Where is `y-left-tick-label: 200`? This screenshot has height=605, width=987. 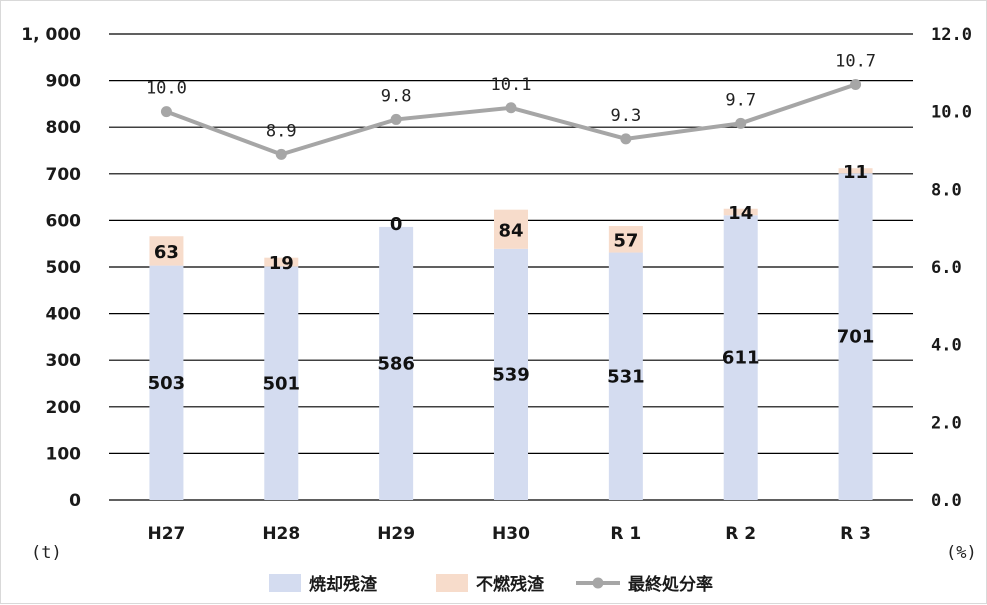 y-left-tick-label: 200 is located at coordinates (64, 408).